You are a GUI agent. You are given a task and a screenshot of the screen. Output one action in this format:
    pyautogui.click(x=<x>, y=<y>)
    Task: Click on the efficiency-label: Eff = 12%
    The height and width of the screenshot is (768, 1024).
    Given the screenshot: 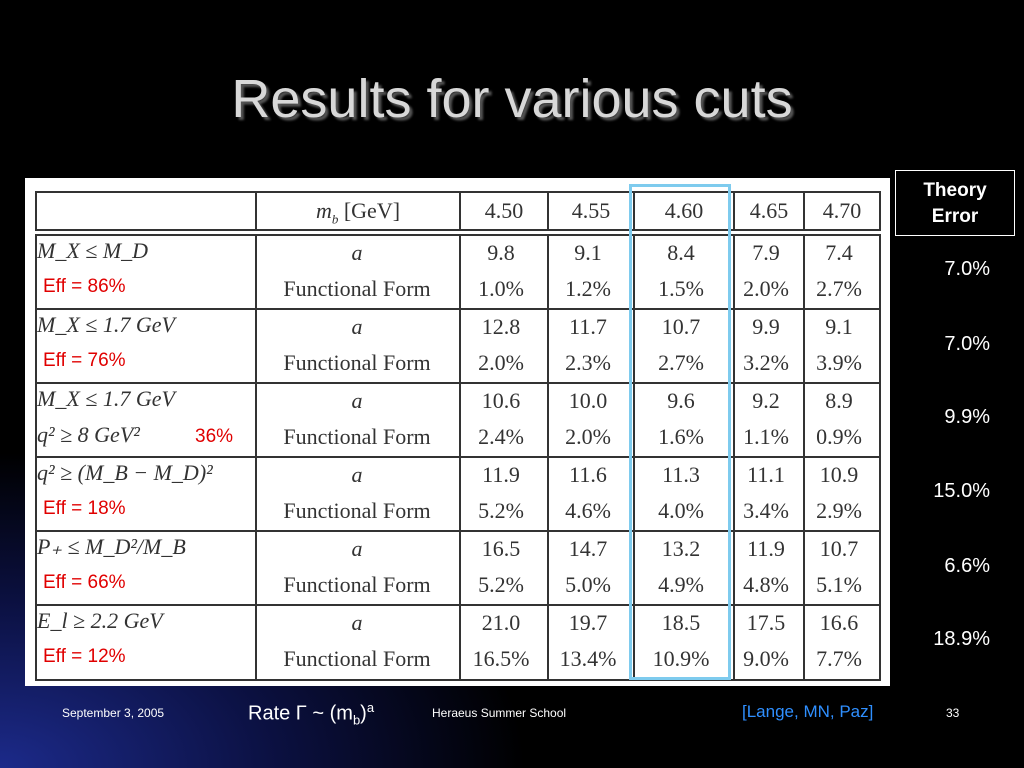 What is the action you would take?
    pyautogui.click(x=84, y=656)
    